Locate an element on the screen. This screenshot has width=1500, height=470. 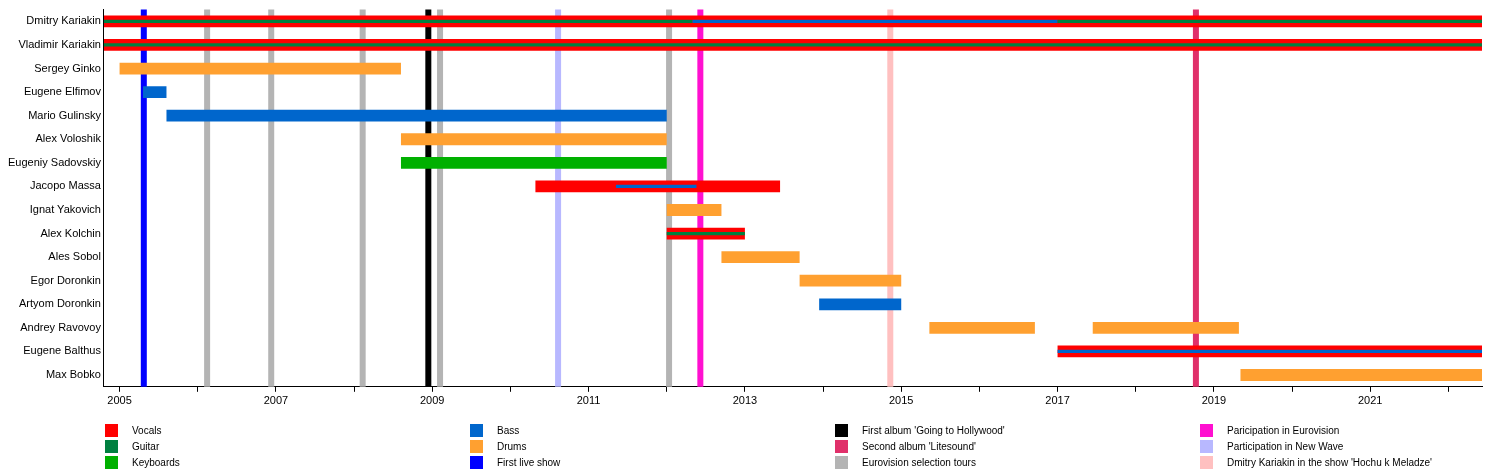
x-tick-label: 2017 is located at coordinates (1057, 400).